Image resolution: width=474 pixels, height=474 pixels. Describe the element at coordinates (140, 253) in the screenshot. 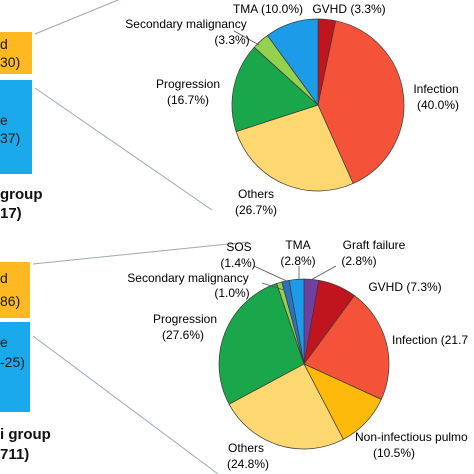

I see `connector-bottom-upper` at that location.